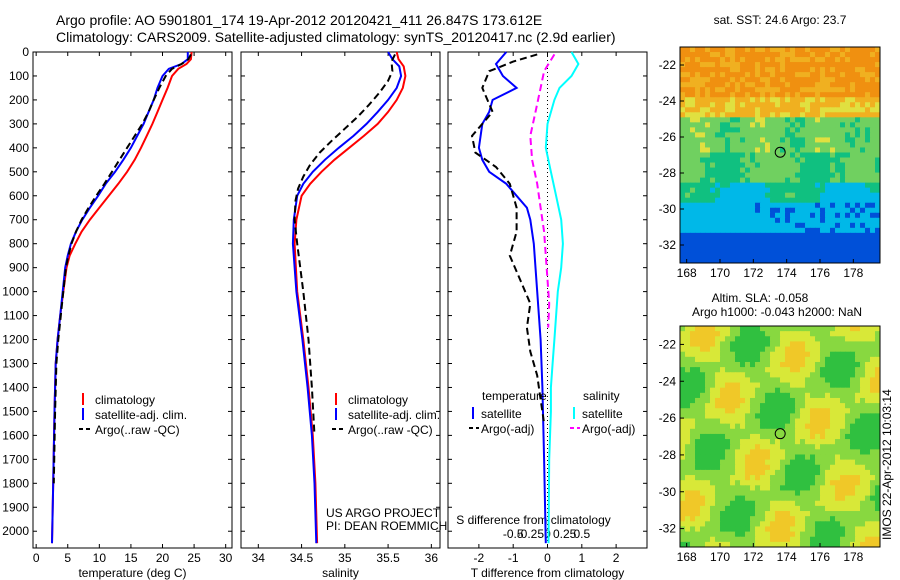 The height and width of the screenshot is (580, 900). I want to click on series-line-satellite-adj-clim-, so click(347, 297).